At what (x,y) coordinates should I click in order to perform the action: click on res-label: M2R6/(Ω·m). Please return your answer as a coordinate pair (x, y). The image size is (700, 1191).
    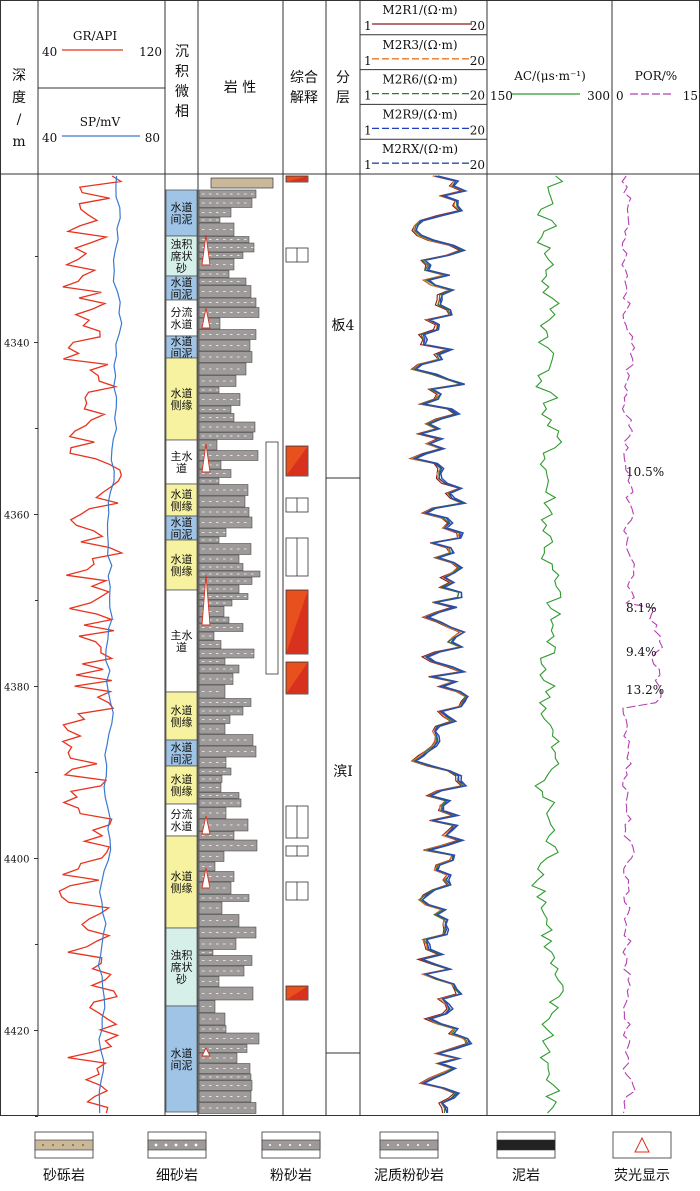
    Looking at the image, I should click on (419, 80).